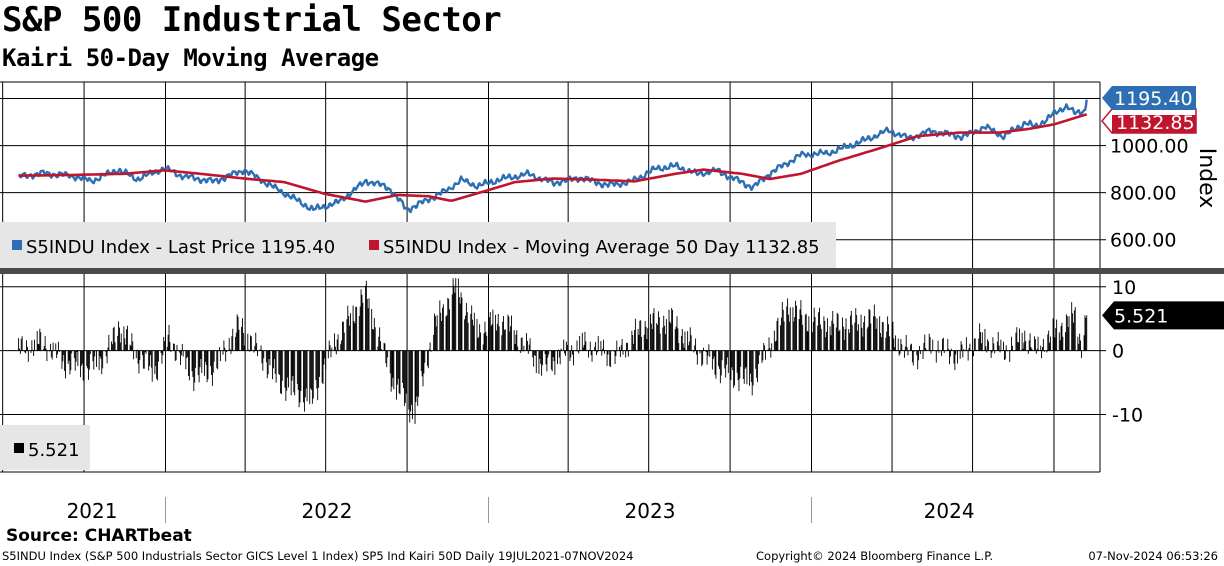 This screenshot has width=1224, height=566. Describe the element at coordinates (1118, 352) in the screenshot. I see `y-tick-label: 0` at that location.